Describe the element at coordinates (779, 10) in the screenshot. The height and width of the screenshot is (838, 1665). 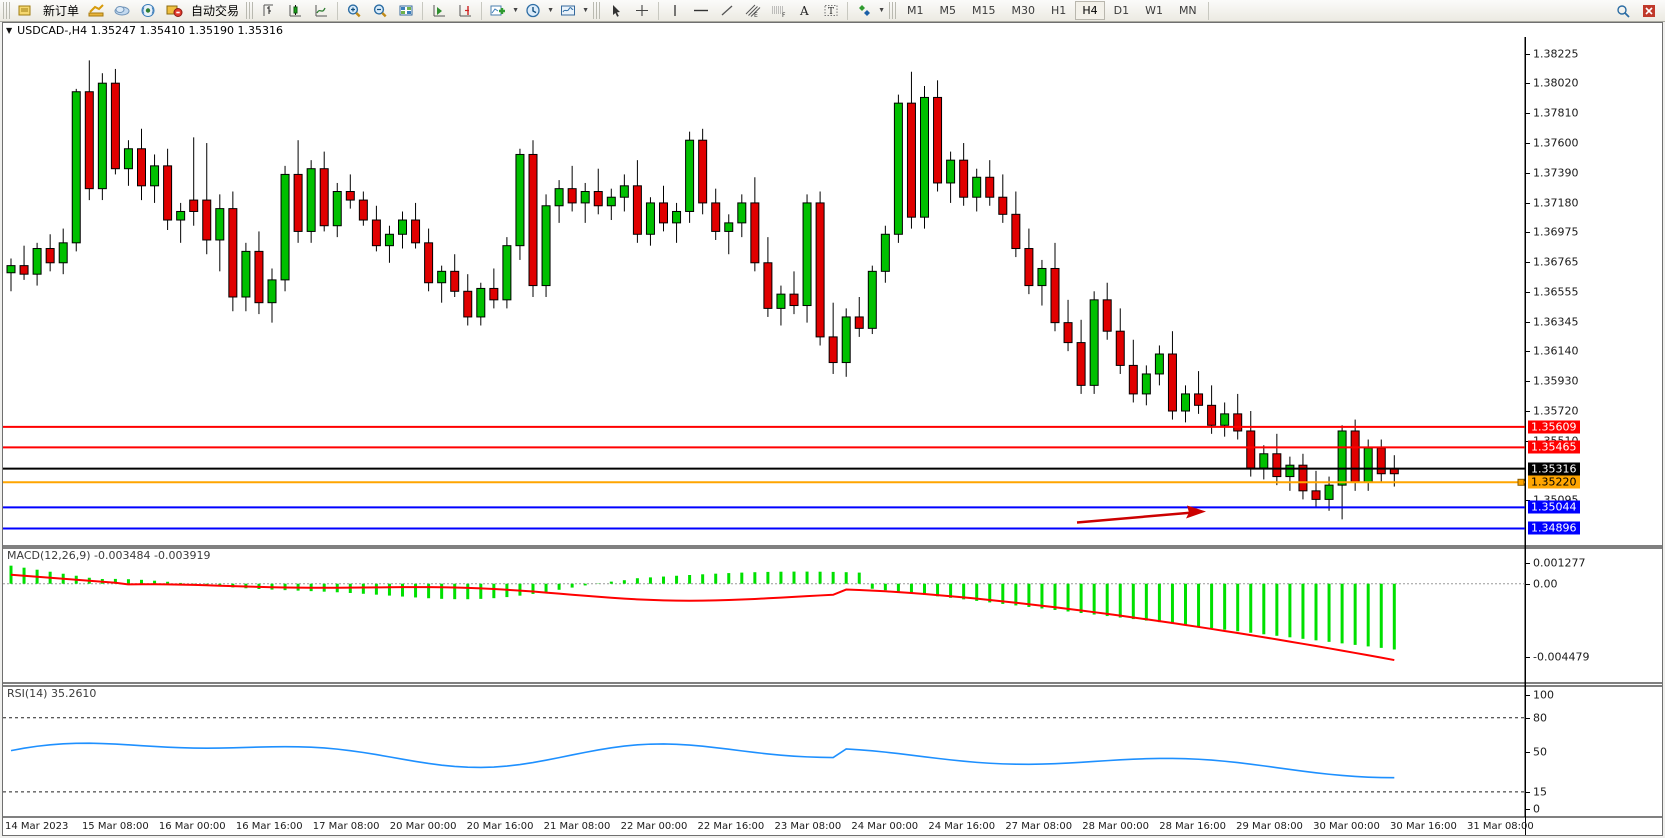
I see `fibonacci-icon: F` at that location.